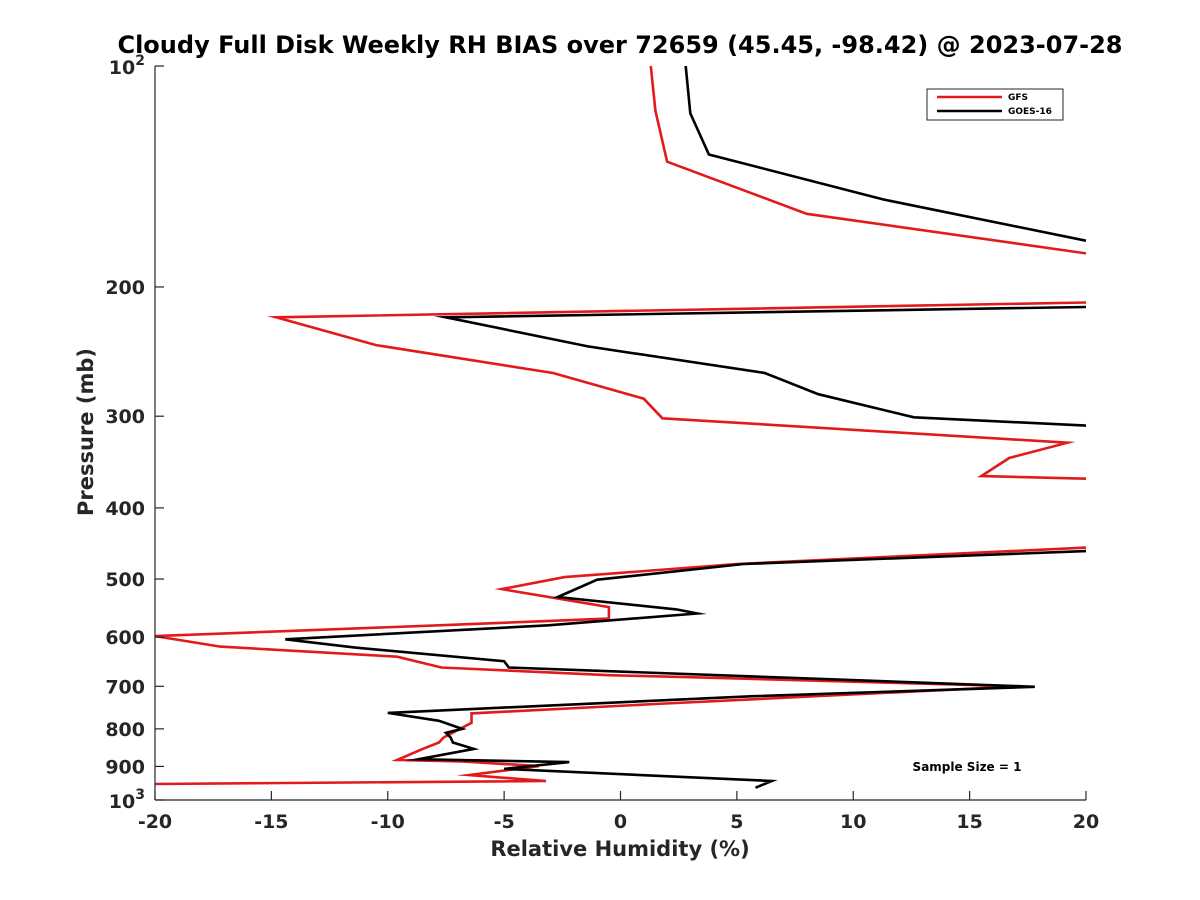 The image size is (1200, 900). I want to click on sample-size-annotation: Sample Size = 1, so click(967, 767).